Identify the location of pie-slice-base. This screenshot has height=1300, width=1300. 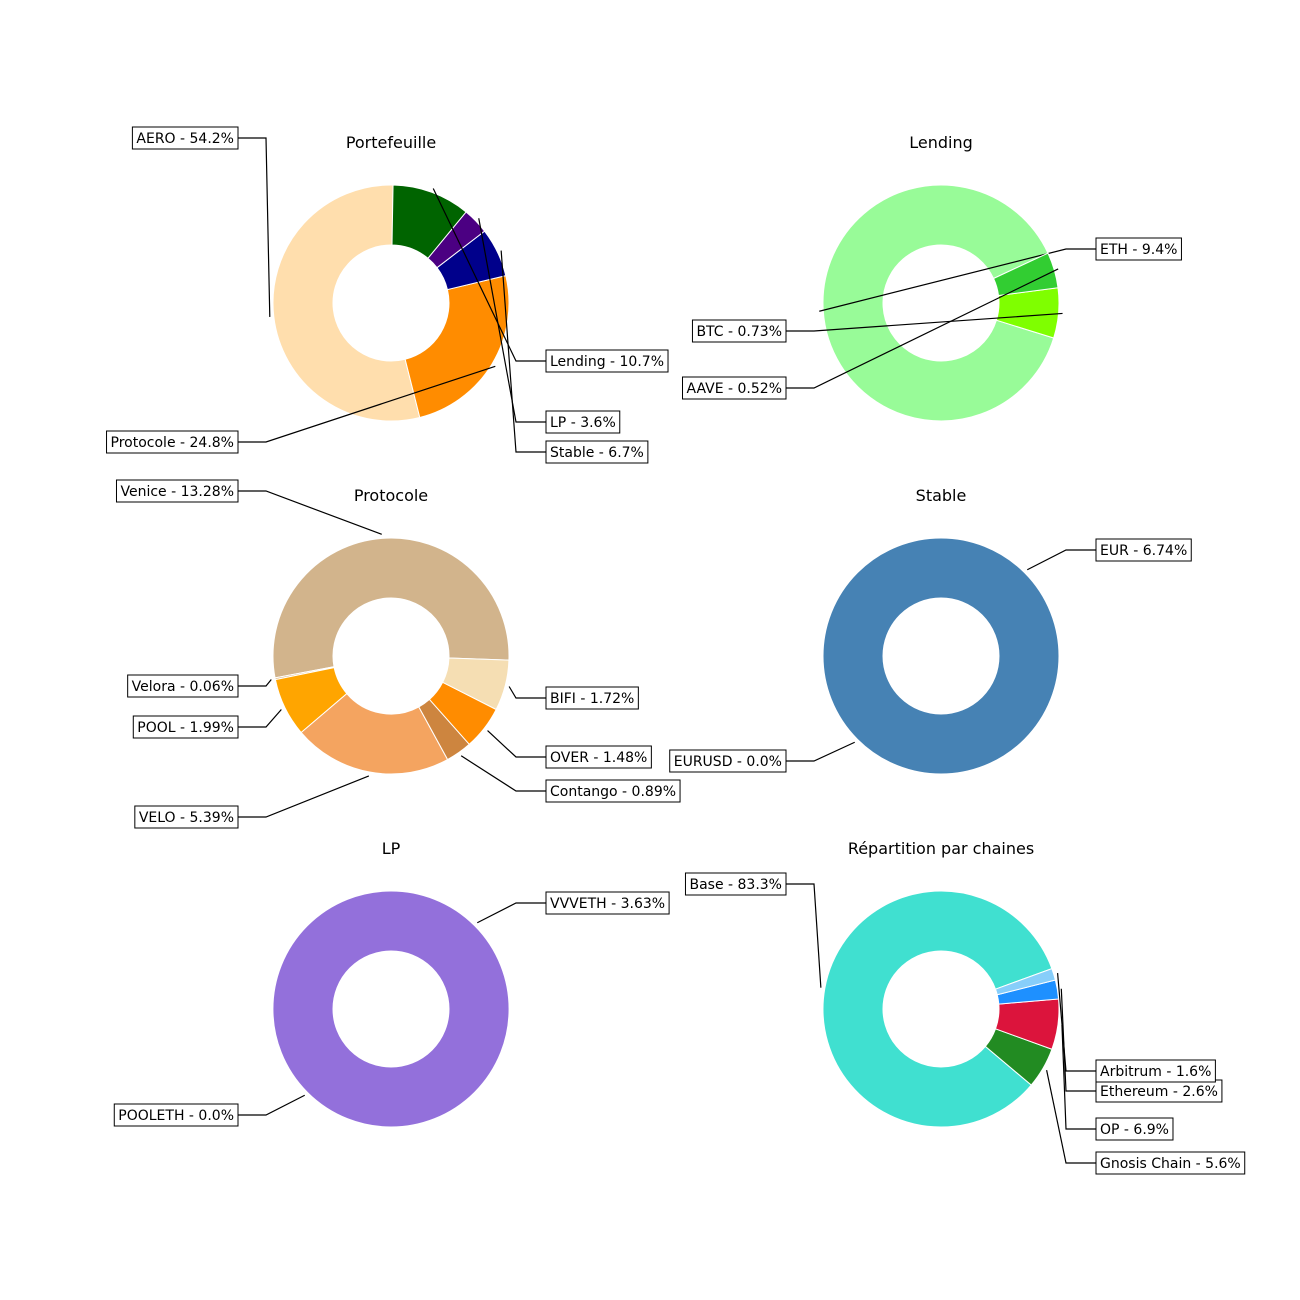
(937, 1009).